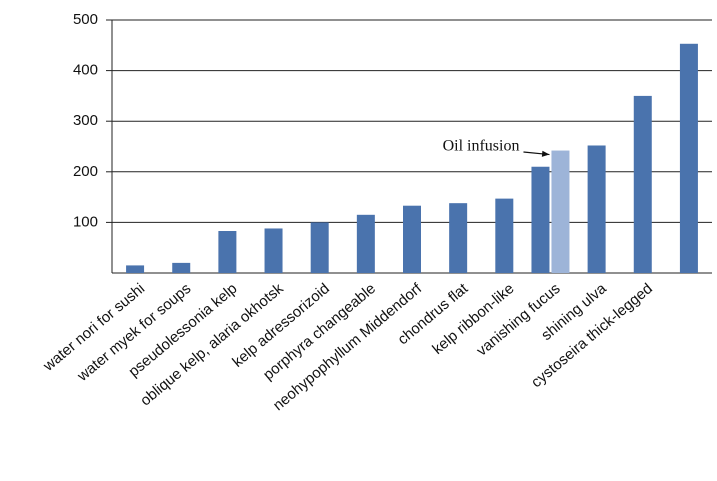 Image resolution: width=717 pixels, height=481 pixels. I want to click on annotation: Oil infusion, so click(481, 146).